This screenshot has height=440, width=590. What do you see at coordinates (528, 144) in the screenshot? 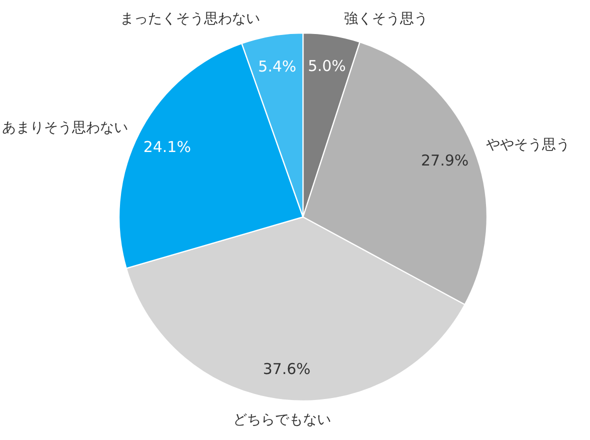
I see `slice-label: ややそう思う` at bounding box center [528, 144].